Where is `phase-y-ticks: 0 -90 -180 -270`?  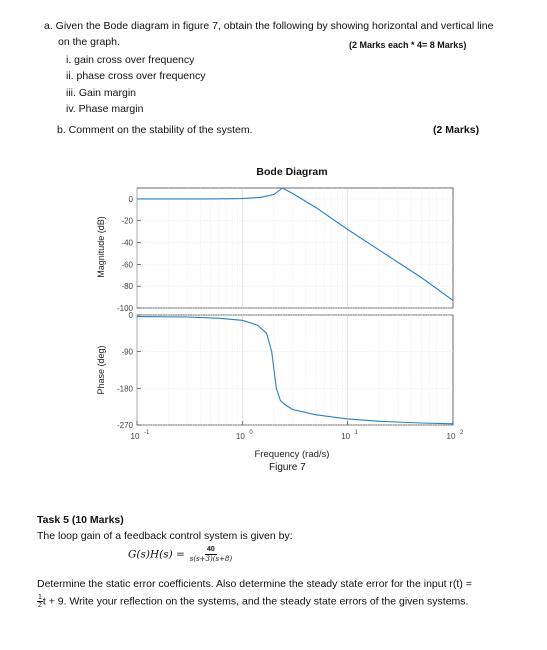
phase-y-ticks: 0 -90 -180 -270 is located at coordinates (129, 370).